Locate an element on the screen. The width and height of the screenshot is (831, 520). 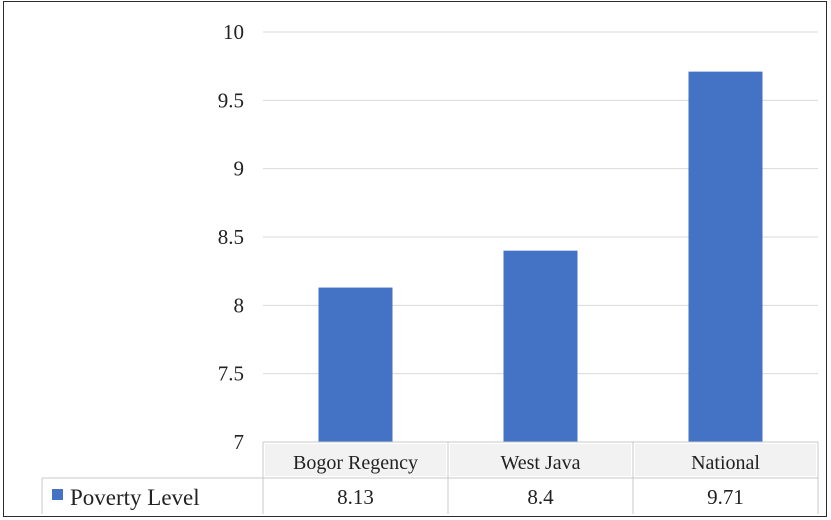
y-tick-label: 8 is located at coordinates (239, 305).